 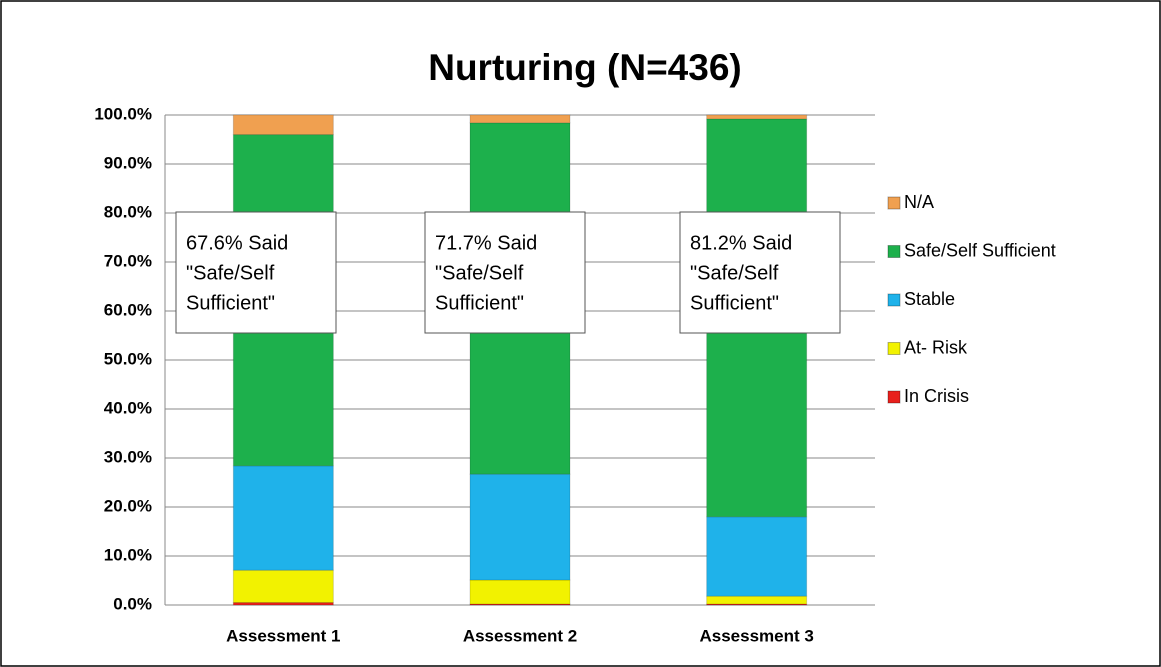 What do you see at coordinates (283, 635) in the screenshot?
I see `x-tick-label: Assessment 1` at bounding box center [283, 635].